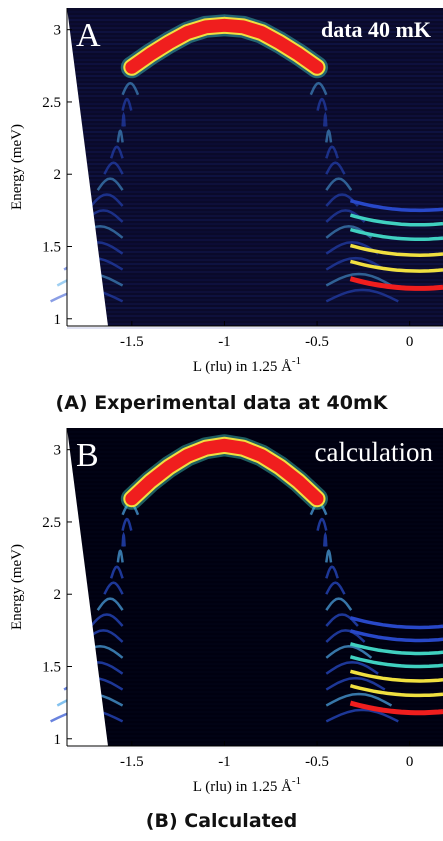 This screenshot has height=841, width=443. I want to click on panel-b-letter: B, so click(87, 455).